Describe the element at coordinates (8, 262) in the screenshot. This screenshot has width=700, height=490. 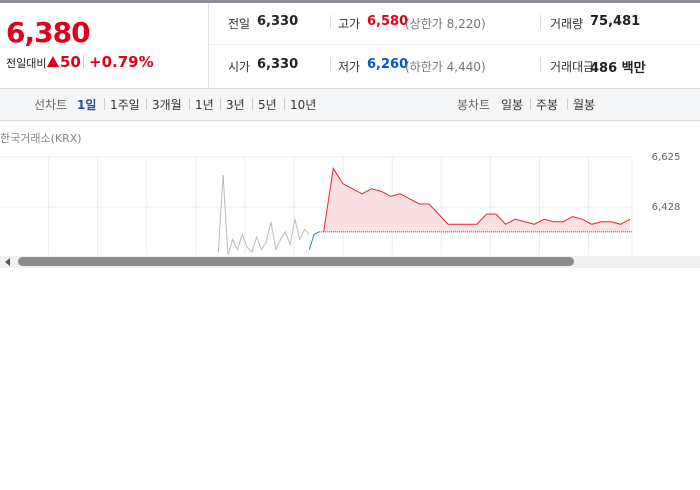
I see `scroll-left` at that location.